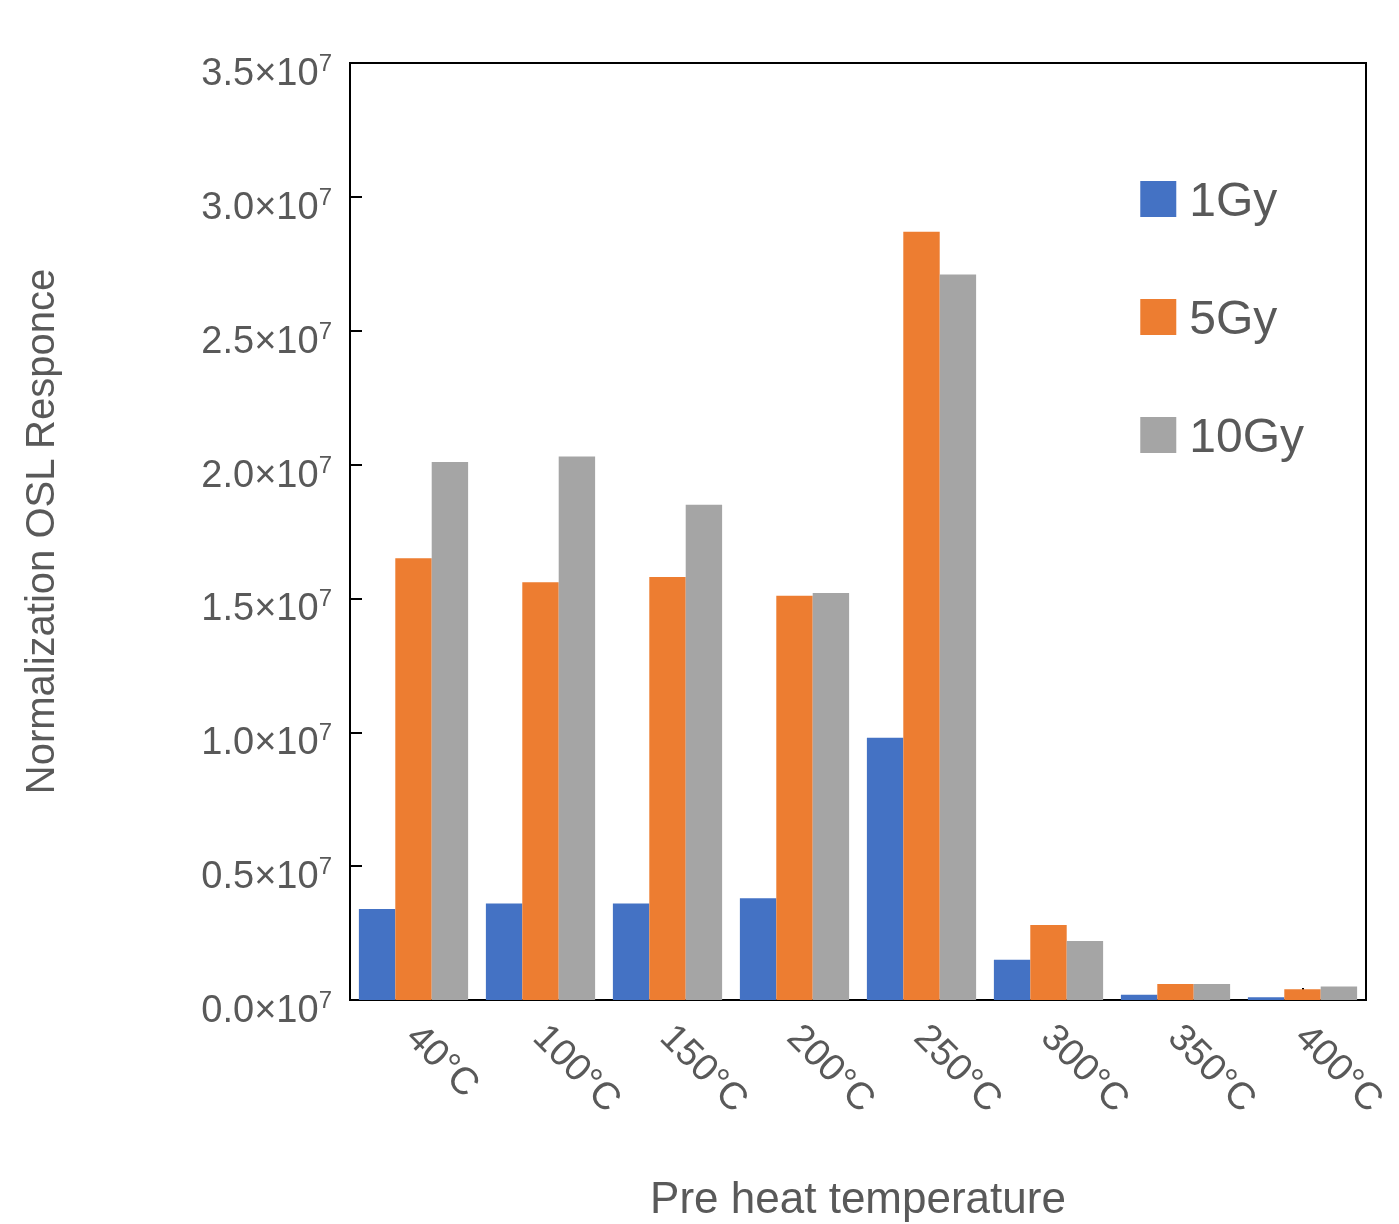  What do you see at coordinates (266, 204) in the screenshot?
I see `y-tick-label: 3.0×10$^{7}$` at bounding box center [266, 204].